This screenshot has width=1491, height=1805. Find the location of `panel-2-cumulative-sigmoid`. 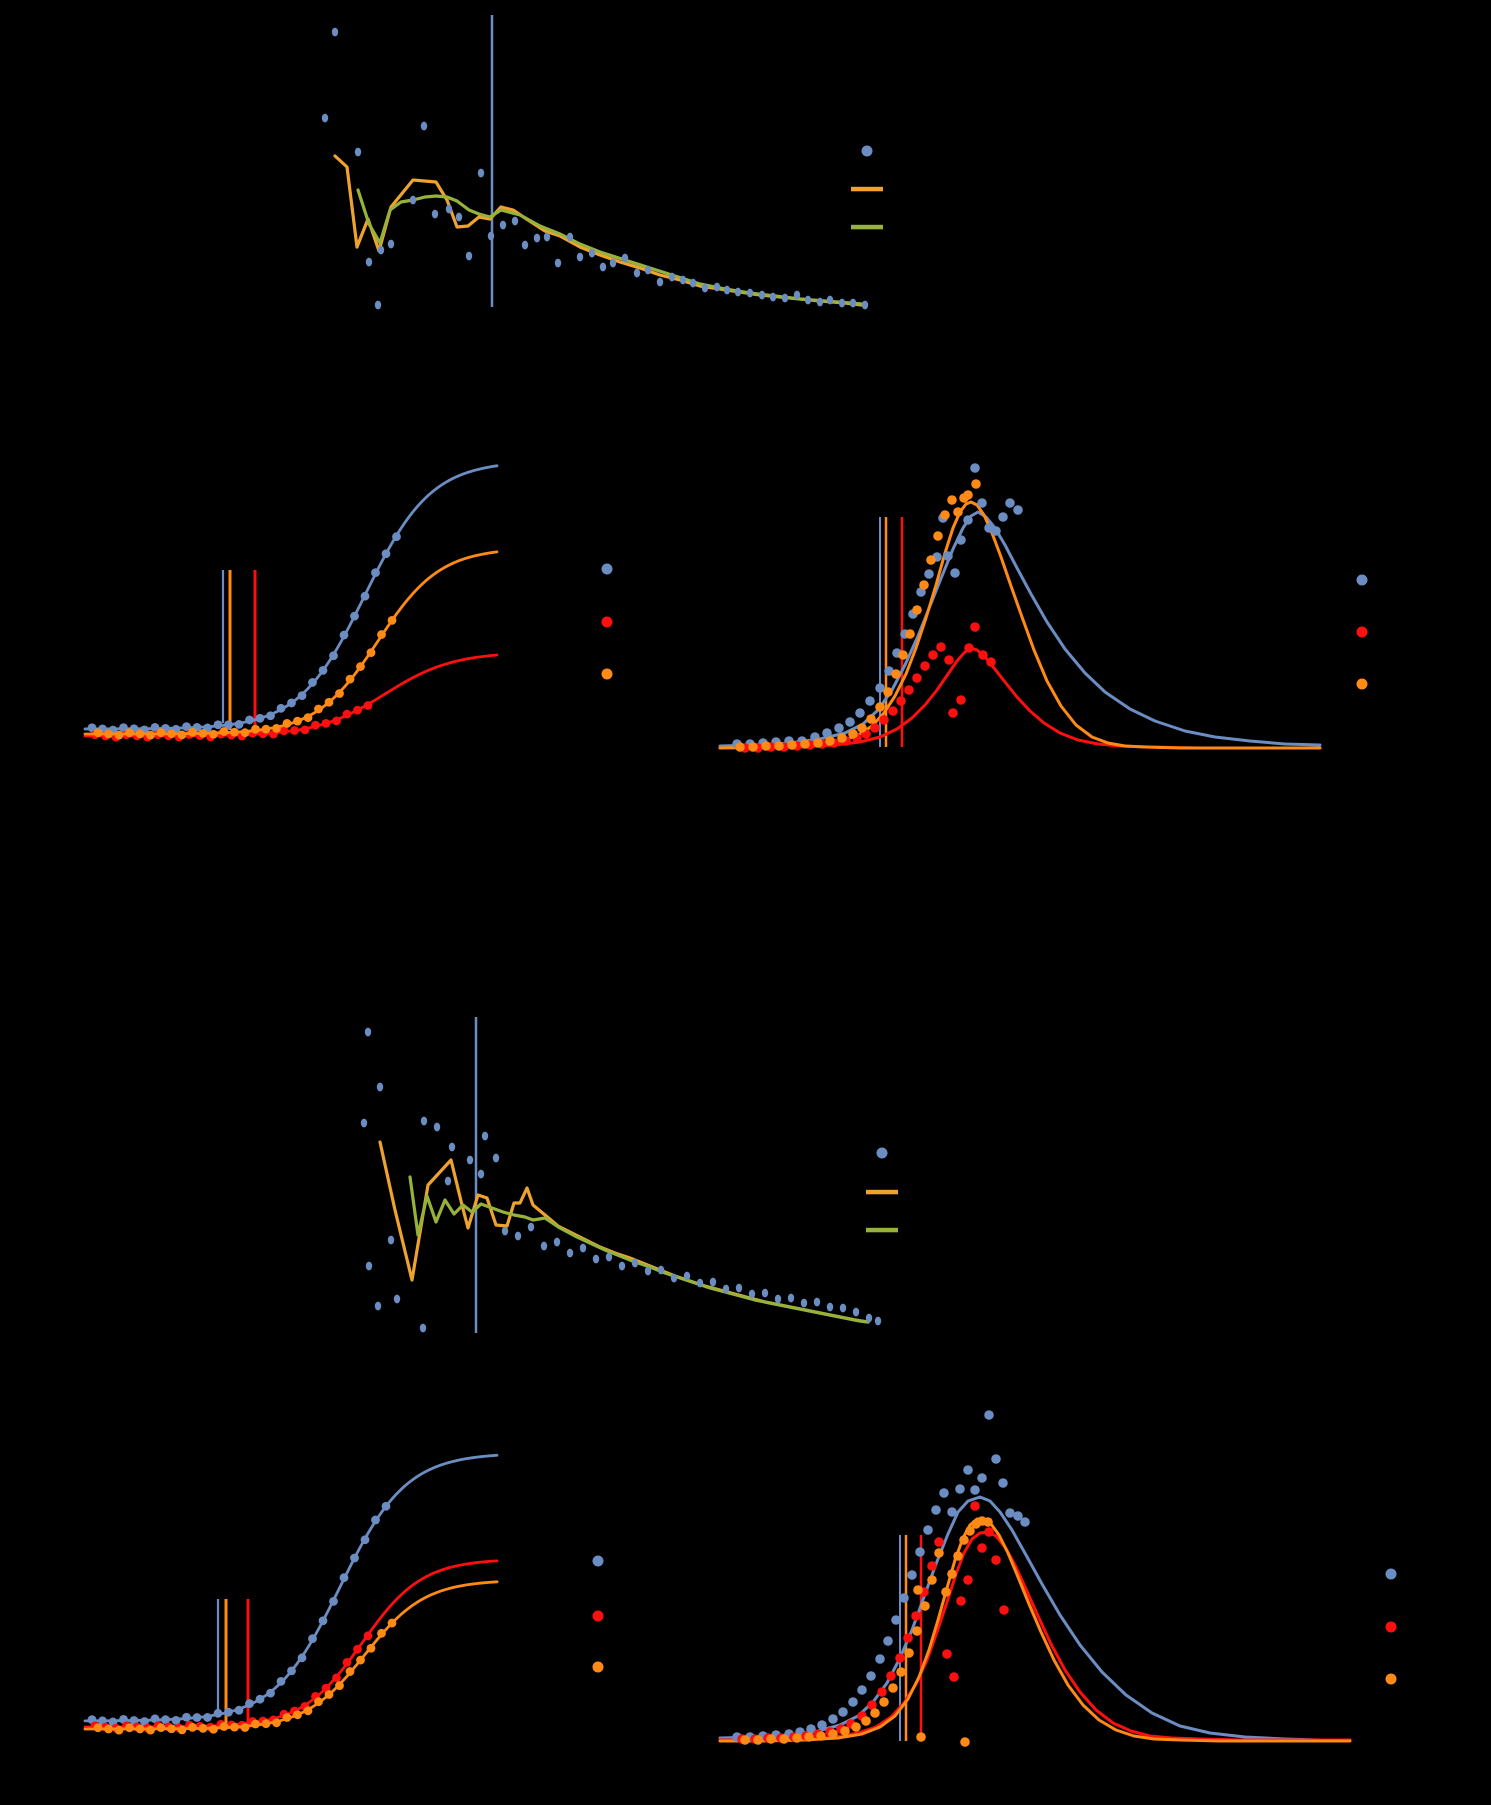

panel-2-cumulative-sigmoid is located at coordinates (348, 603).